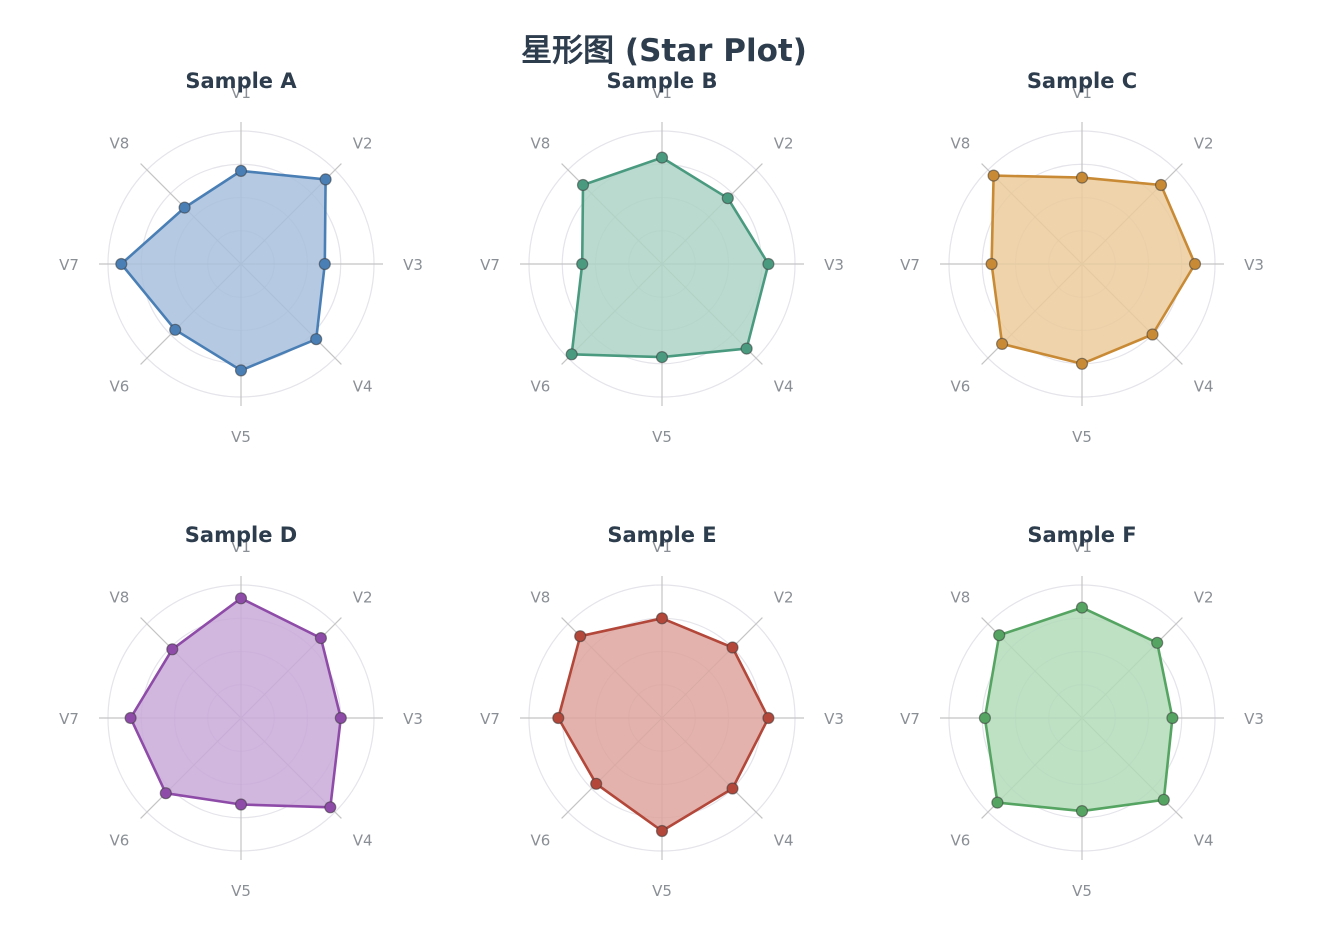 Image resolution: width=1328 pixels, height=950 pixels. Describe the element at coordinates (1081, 535) in the screenshot. I see `panel-title: Sample F` at that location.